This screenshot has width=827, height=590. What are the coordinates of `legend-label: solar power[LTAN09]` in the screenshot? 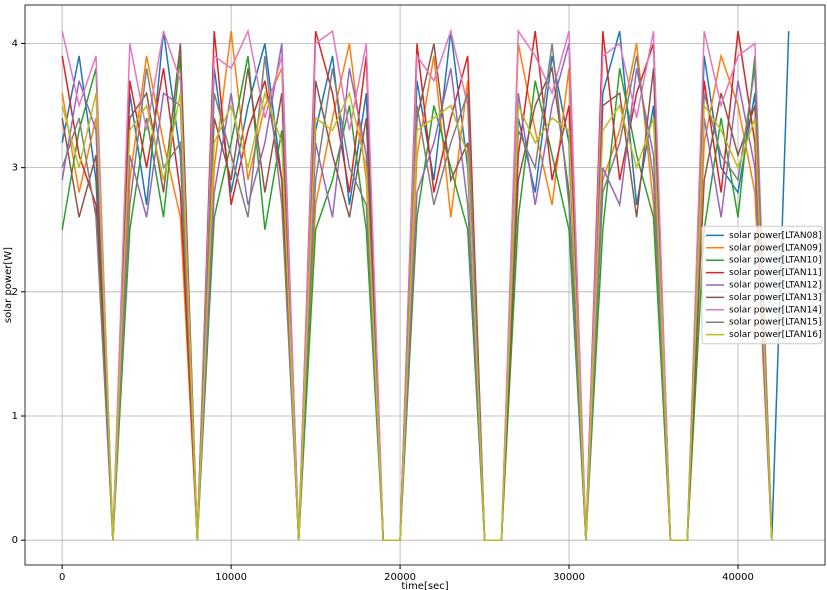 It's located at (775, 248).